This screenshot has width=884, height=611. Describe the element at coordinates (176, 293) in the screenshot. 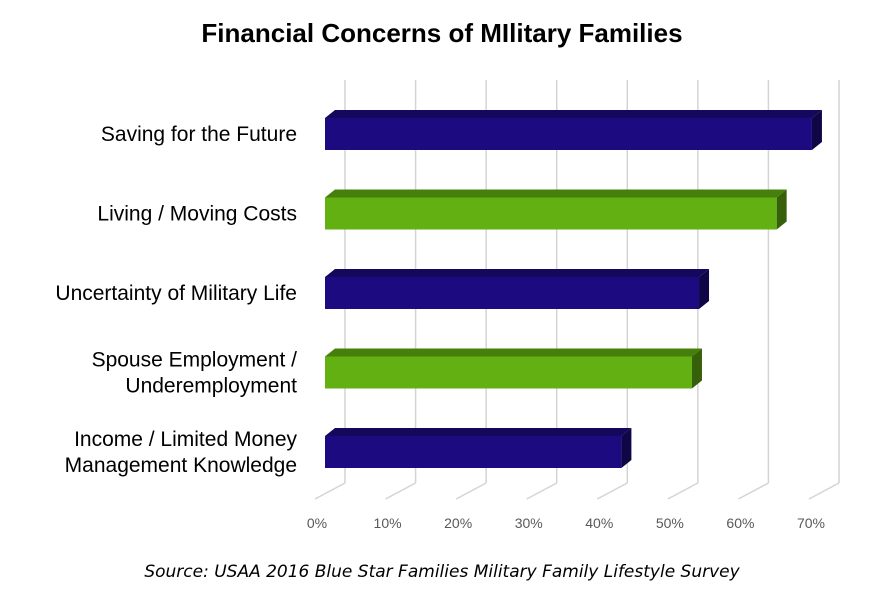

I see `category-label: Uncertainty of Military Life` at that location.